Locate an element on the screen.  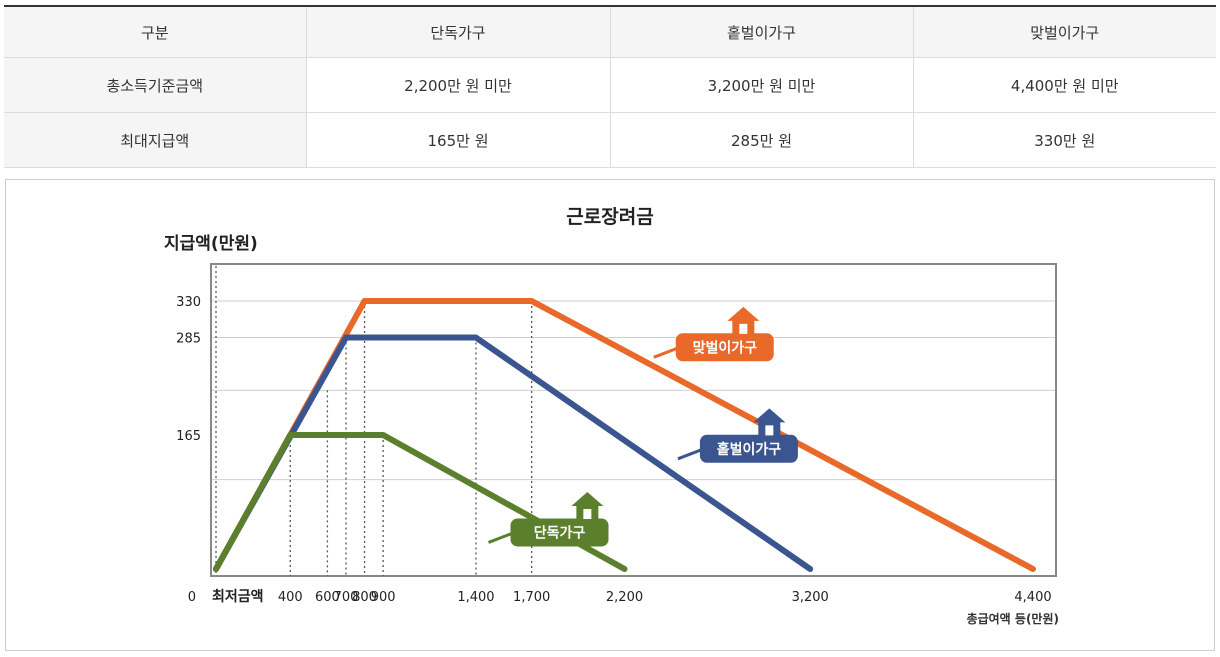
y-tick-label: 165 is located at coordinates (188, 436).